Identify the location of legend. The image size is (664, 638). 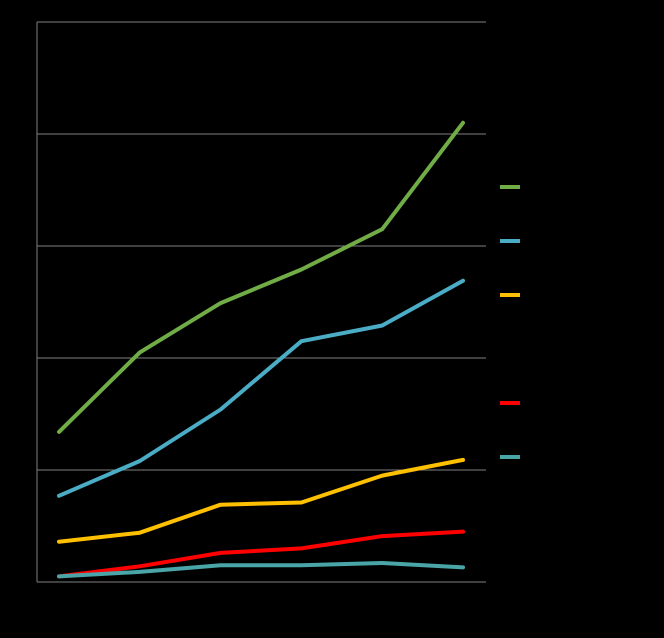
(510, 322).